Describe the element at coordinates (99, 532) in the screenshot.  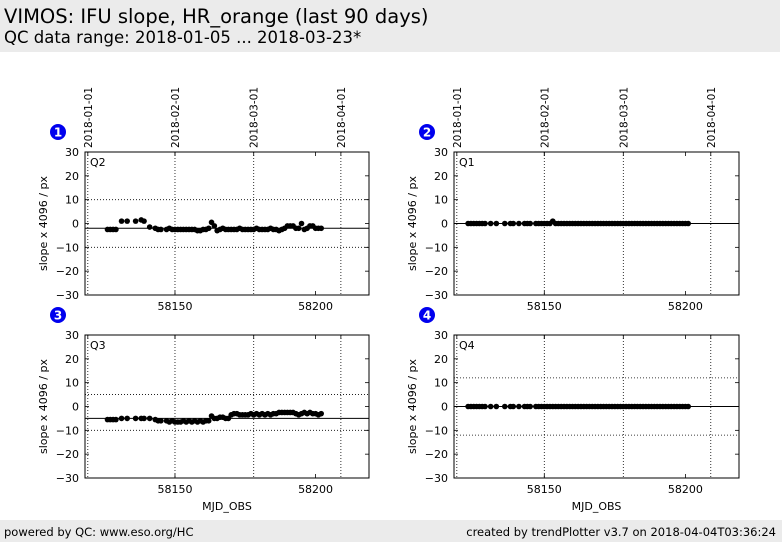
I see `footer-credit-link: powered by QC: www.eso.org/HC` at that location.